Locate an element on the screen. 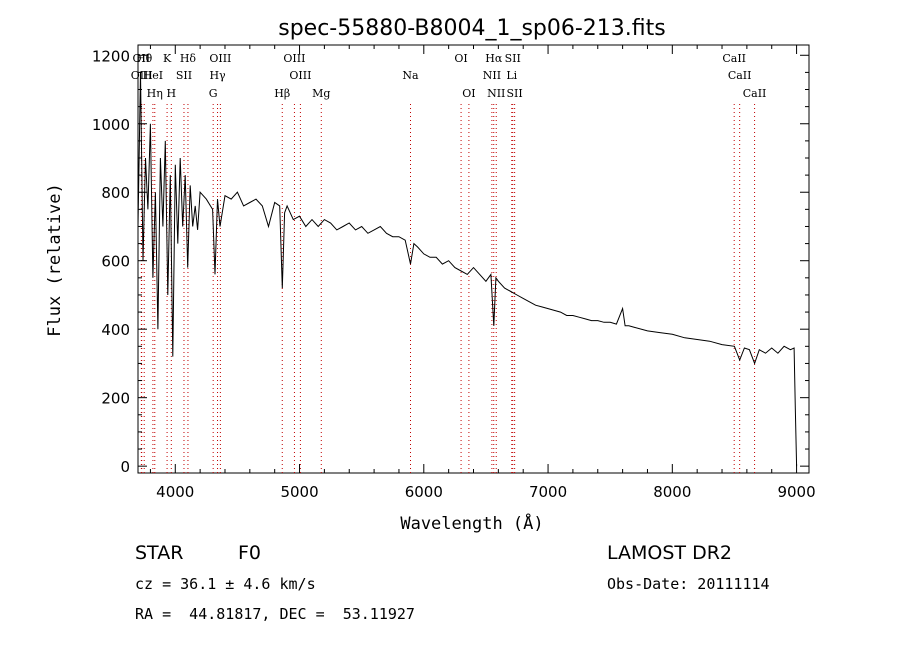  x-tick-label: 8000 is located at coordinates (672, 492).